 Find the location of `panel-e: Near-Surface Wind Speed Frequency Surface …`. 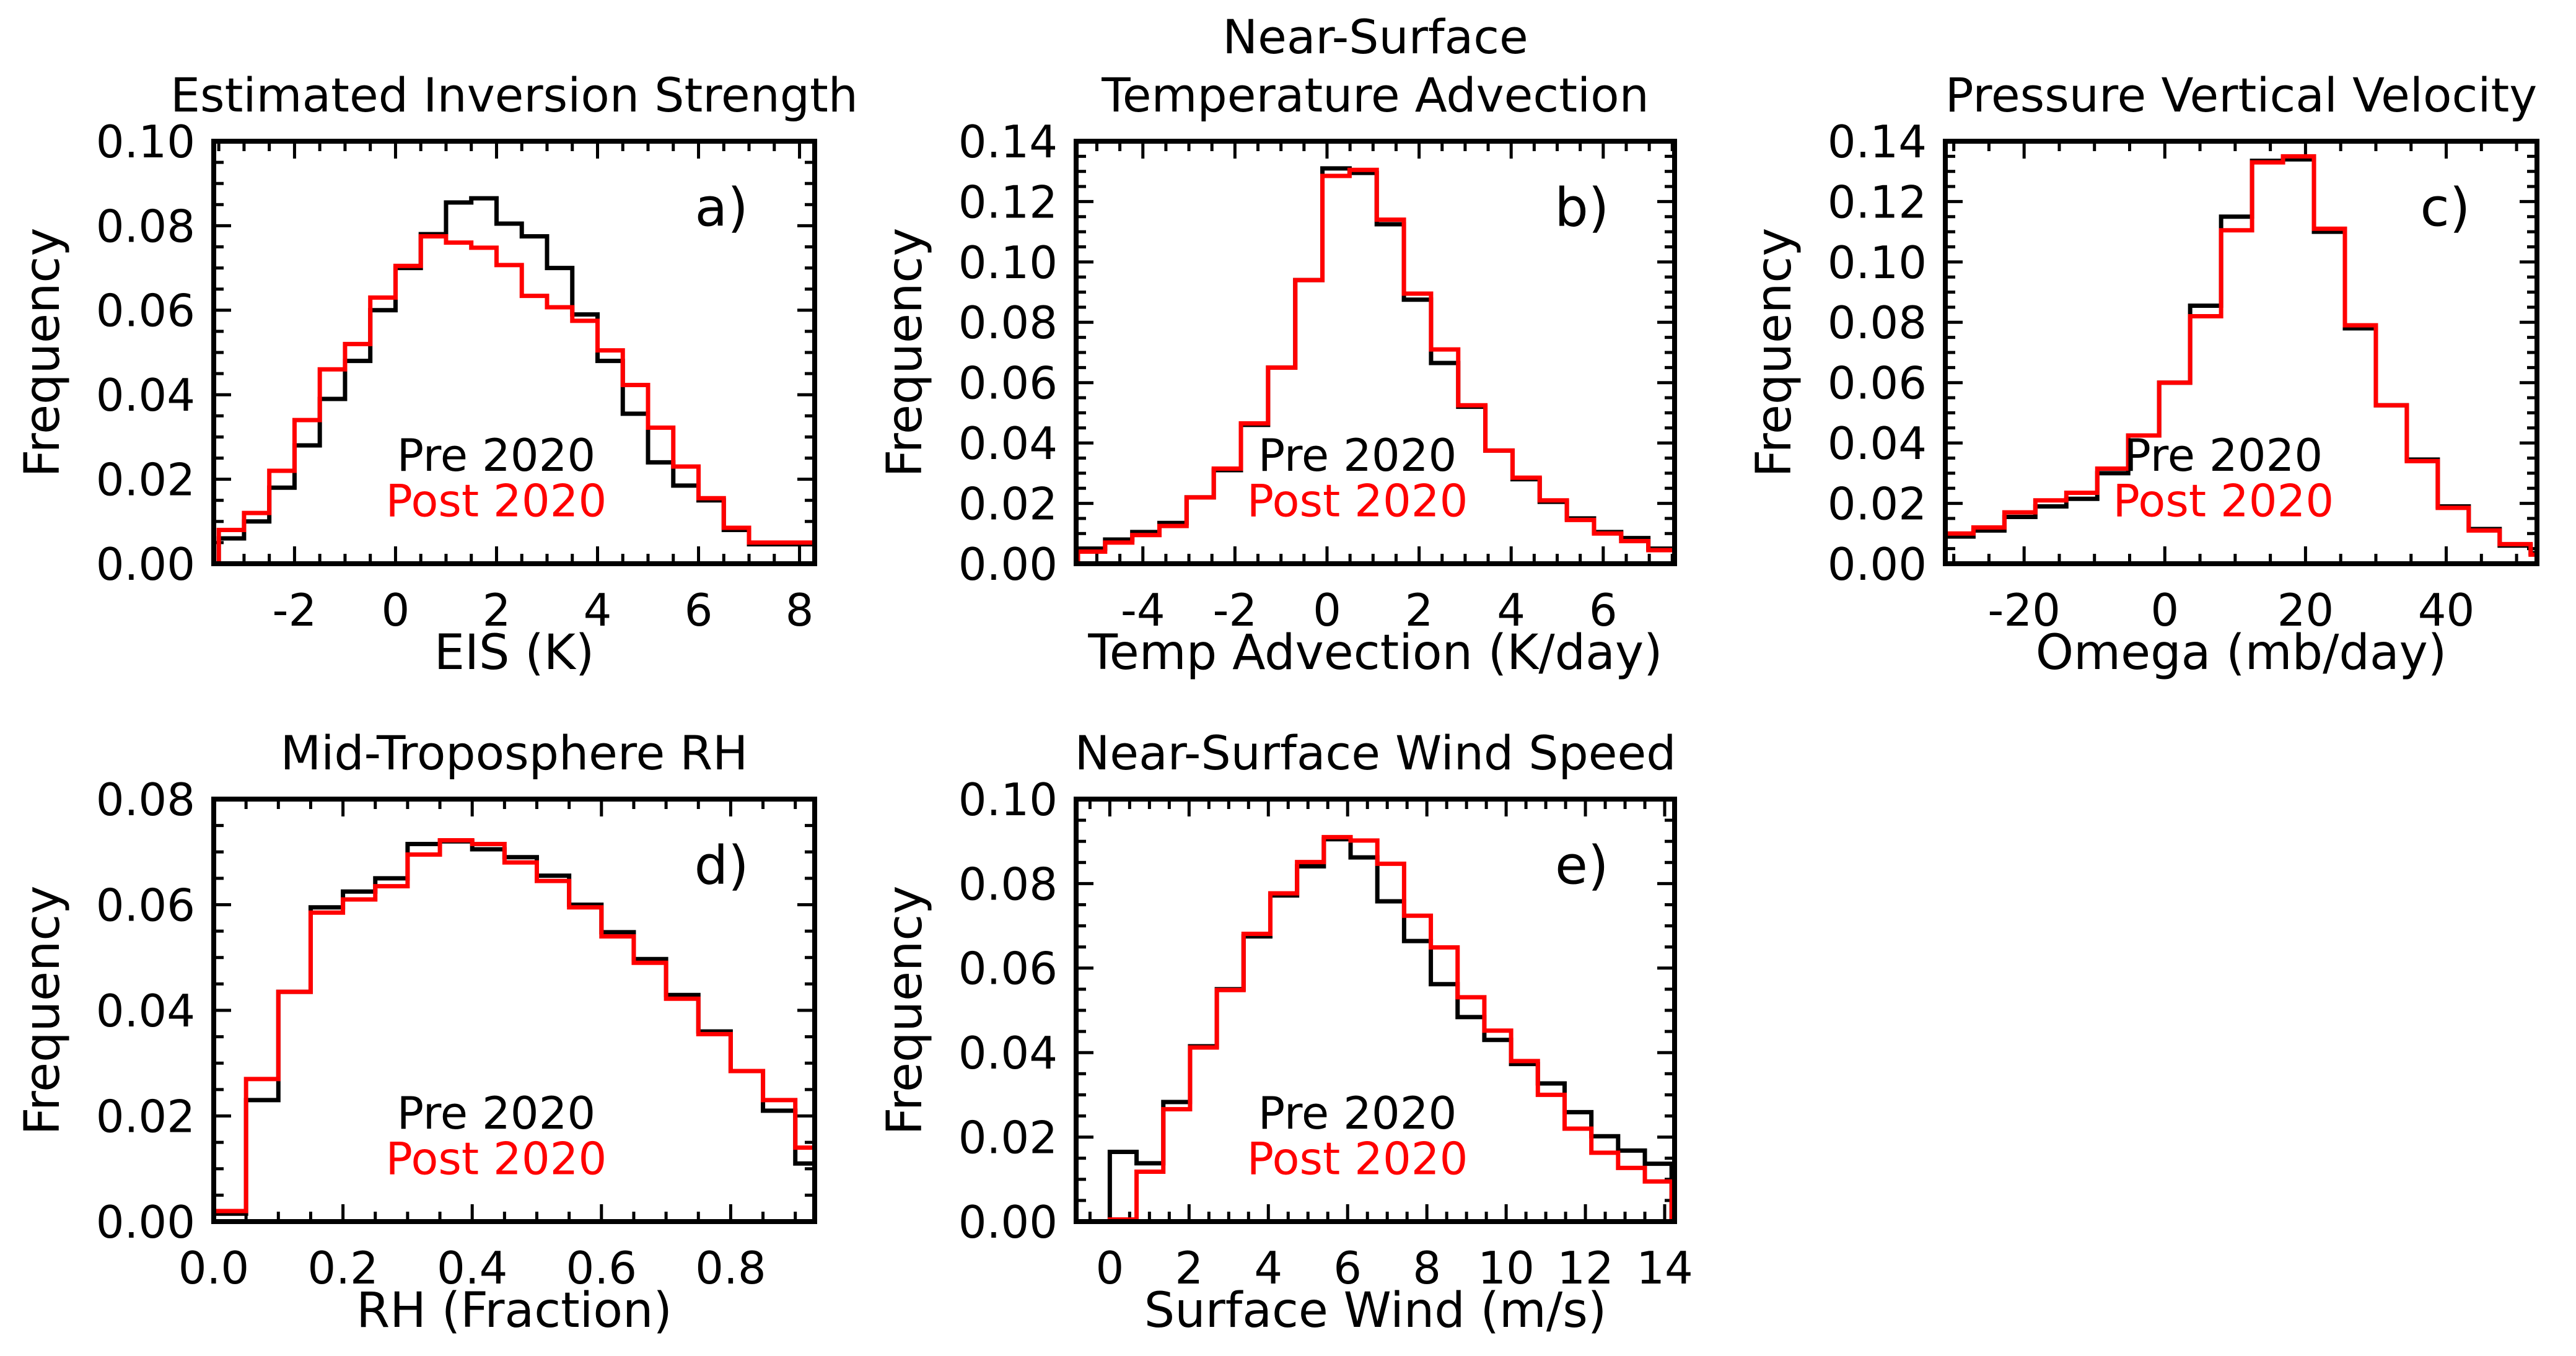

panel-e: Near-Surface Wind Speed Frequency Surface … is located at coordinates (1285, 1032).